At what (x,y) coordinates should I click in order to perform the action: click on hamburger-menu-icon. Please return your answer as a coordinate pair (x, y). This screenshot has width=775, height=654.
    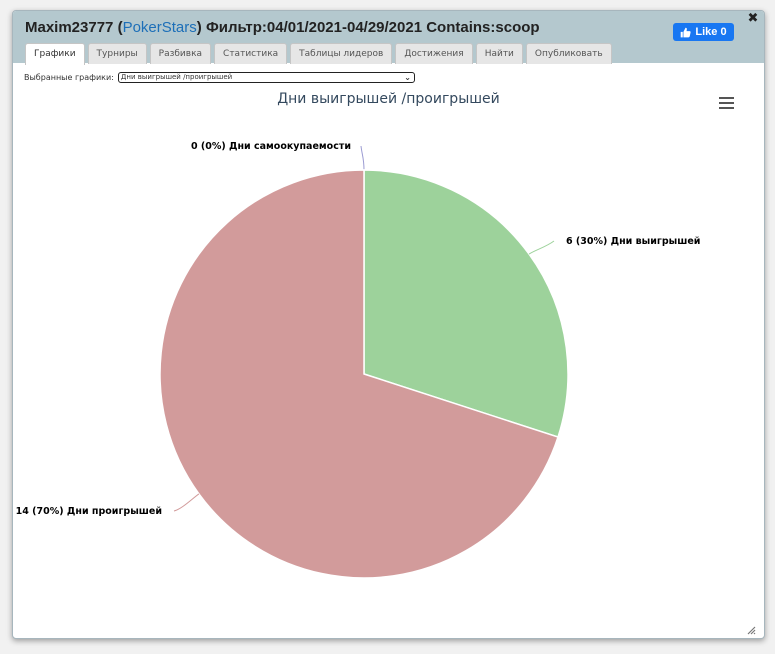
    Looking at the image, I should click on (726, 103).